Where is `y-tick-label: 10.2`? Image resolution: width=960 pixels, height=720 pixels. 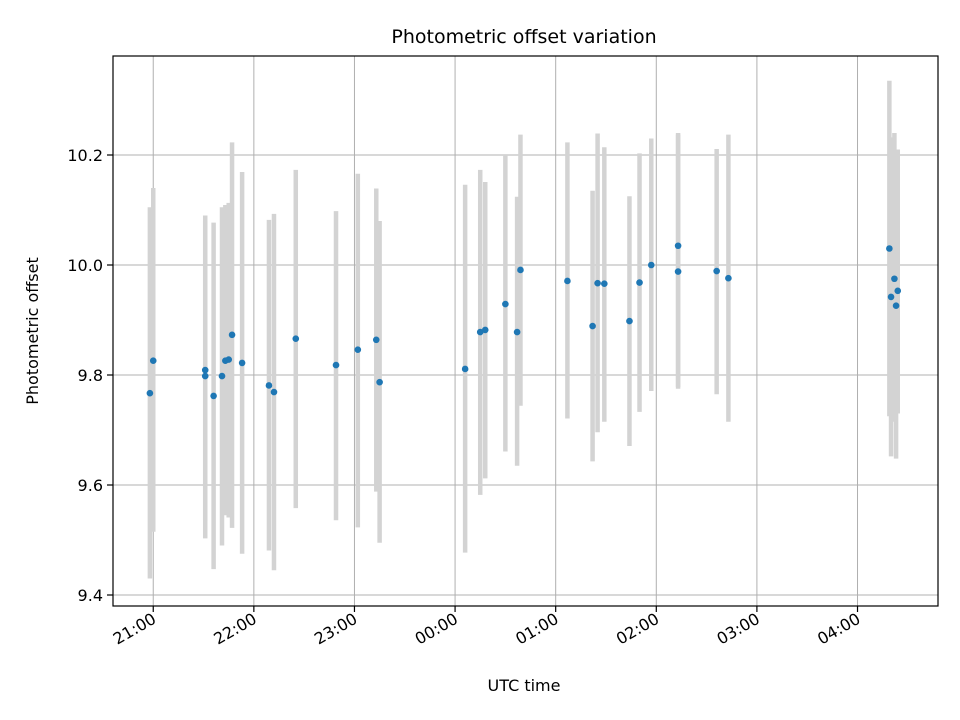
y-tick-label: 10.2 is located at coordinates (85, 155).